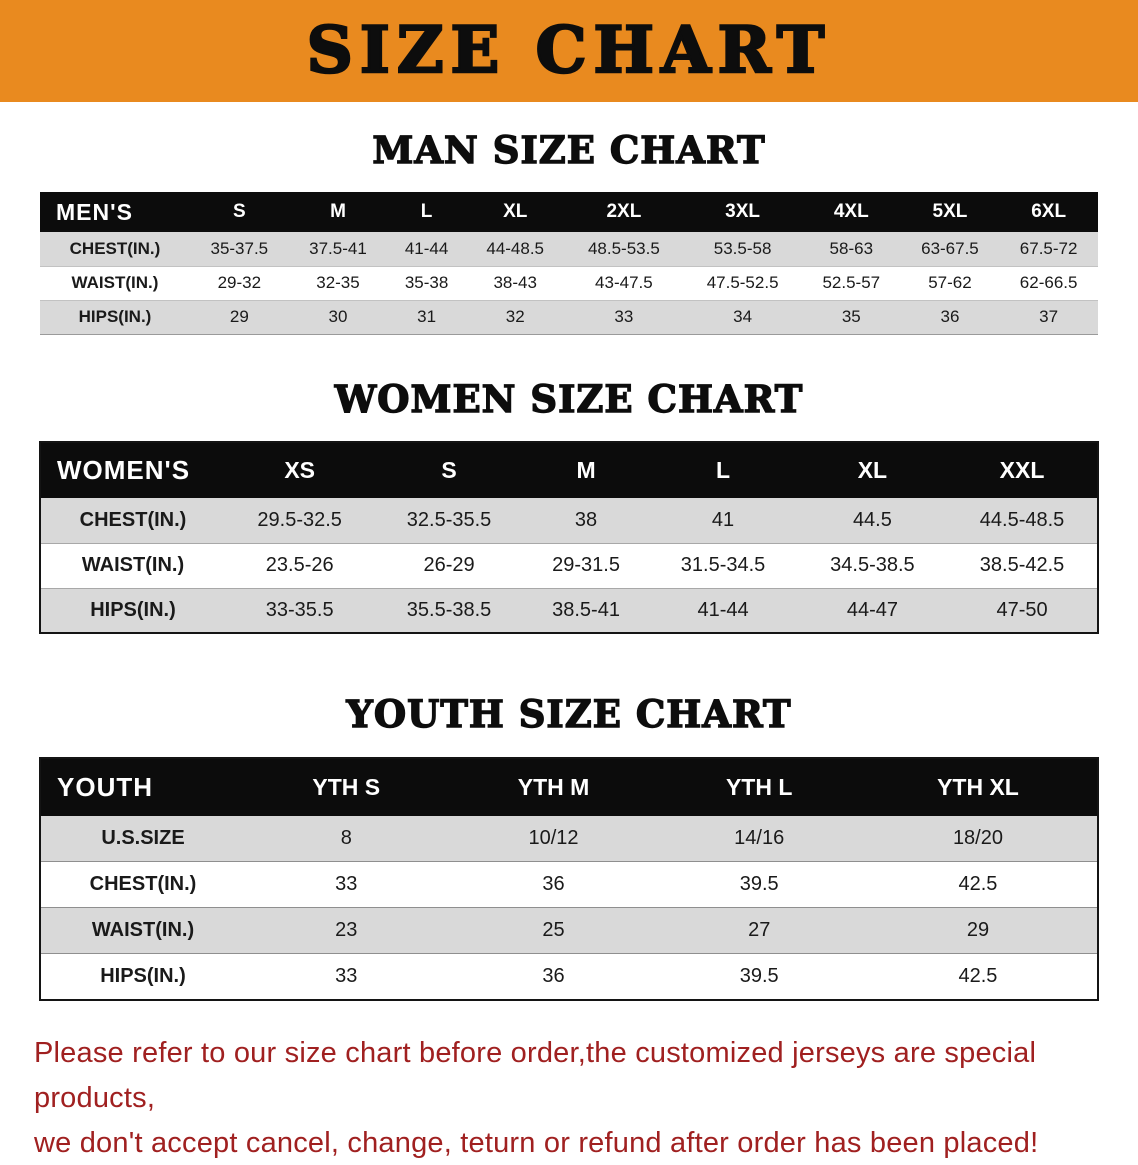 The width and height of the screenshot is (1138, 1165). What do you see at coordinates (1048, 249) in the screenshot?
I see `value-cell: 67.5-72` at bounding box center [1048, 249].